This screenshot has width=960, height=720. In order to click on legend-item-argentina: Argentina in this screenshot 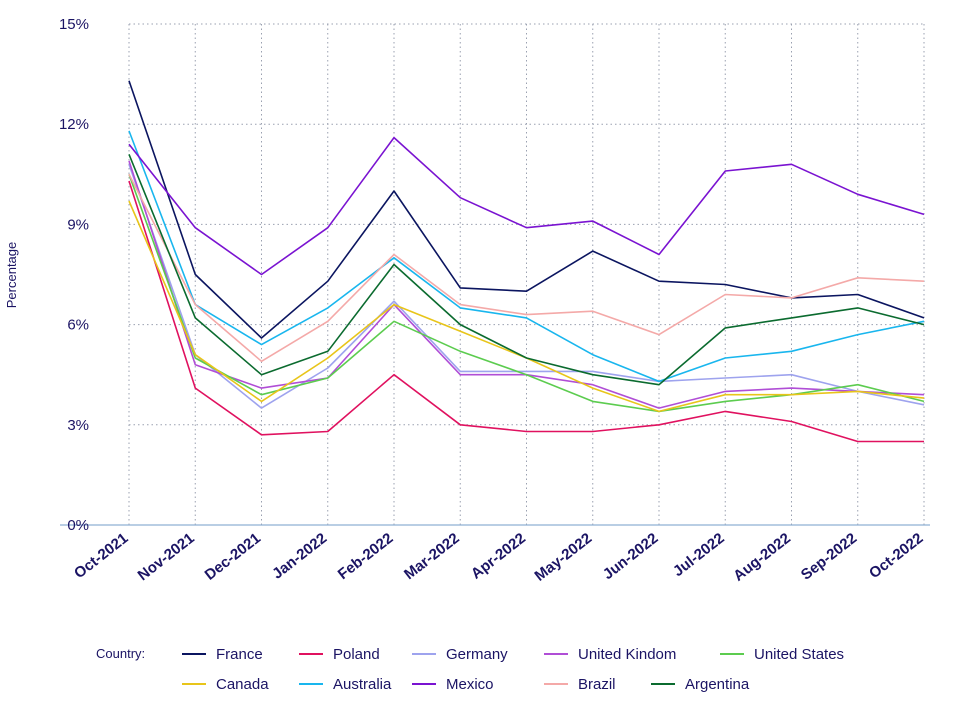, I will do `click(700, 684)`.